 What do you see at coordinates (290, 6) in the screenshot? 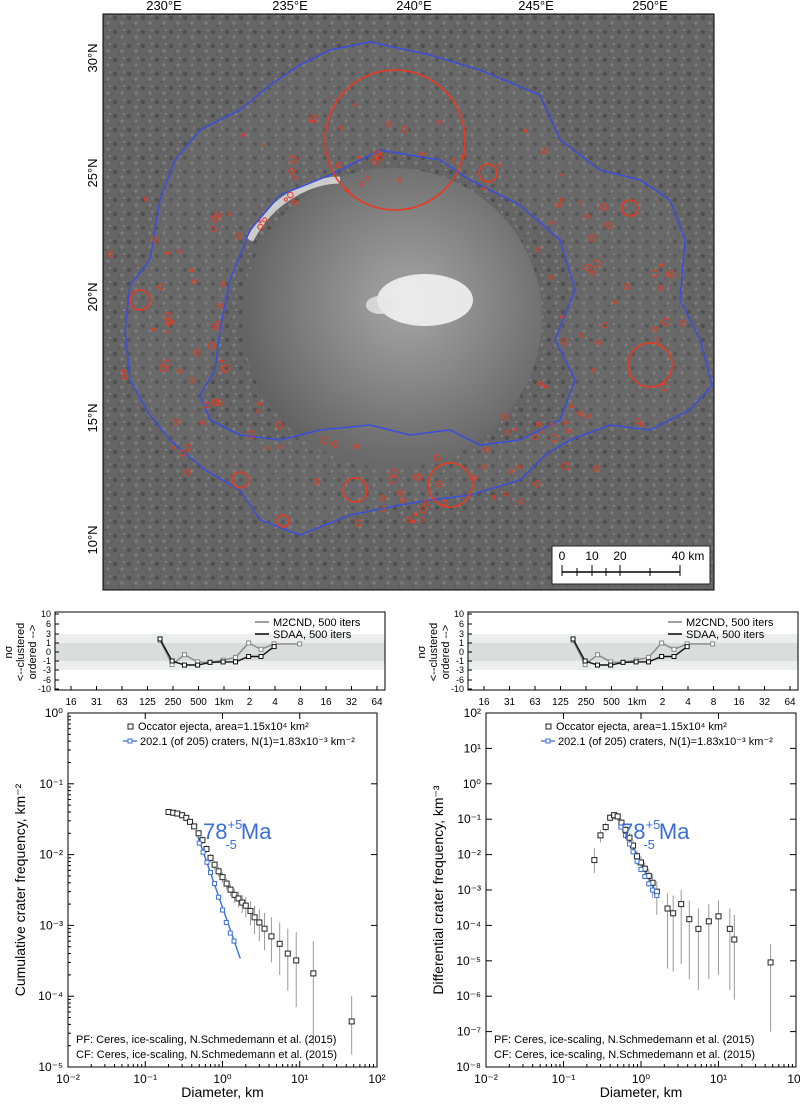
I see `lon-label: 235°E` at bounding box center [290, 6].